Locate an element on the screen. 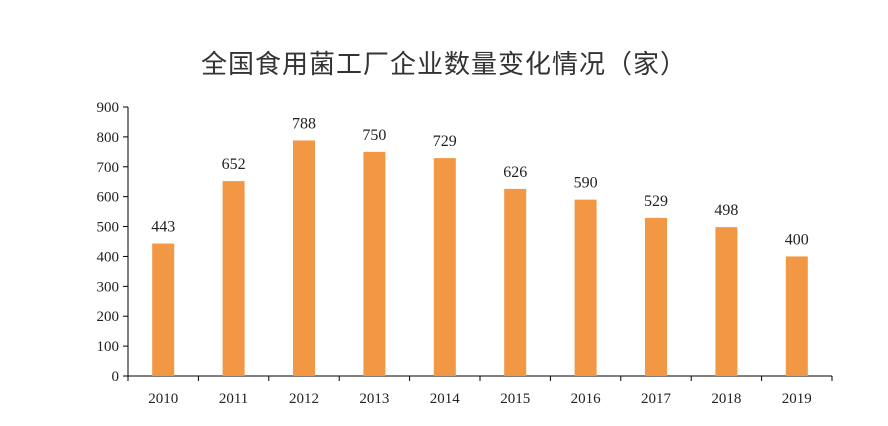 Image resolution: width=888 pixels, height=426 pixels. data-label: 652 is located at coordinates (234, 164).